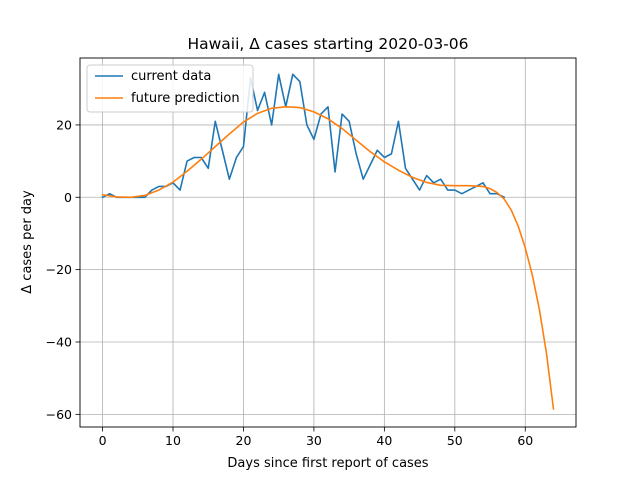  I want to click on y-tick-label: 20, so click(64, 124).